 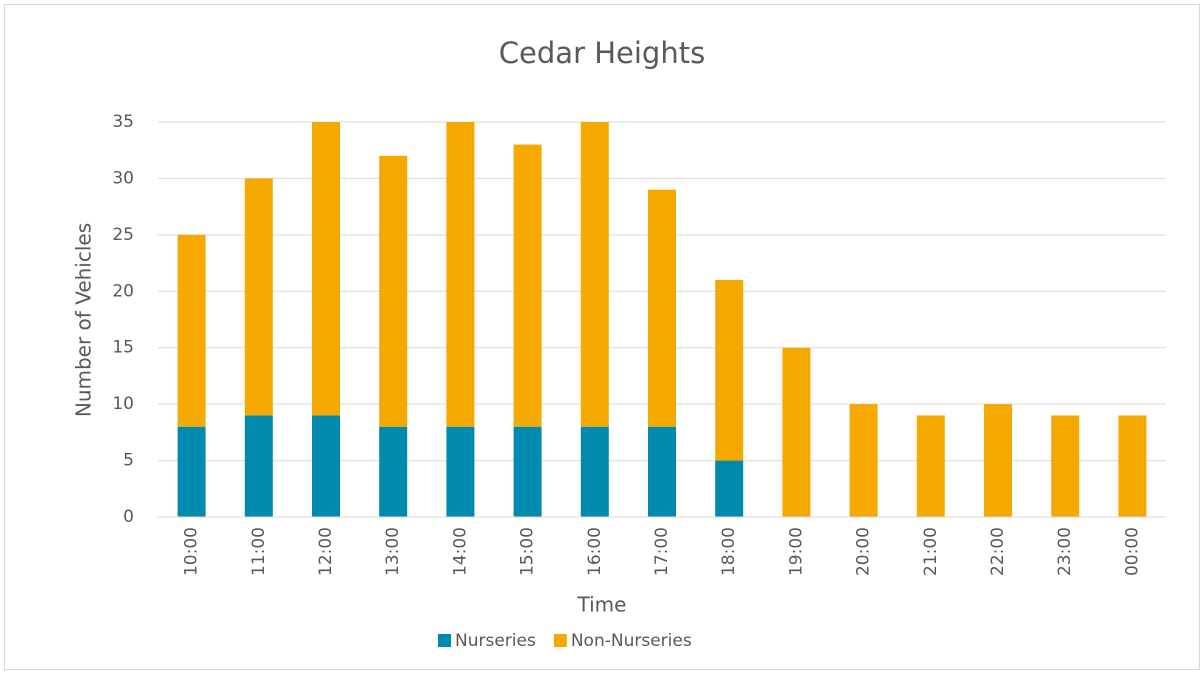 I want to click on y-tick-label: 35, so click(x=123, y=122).